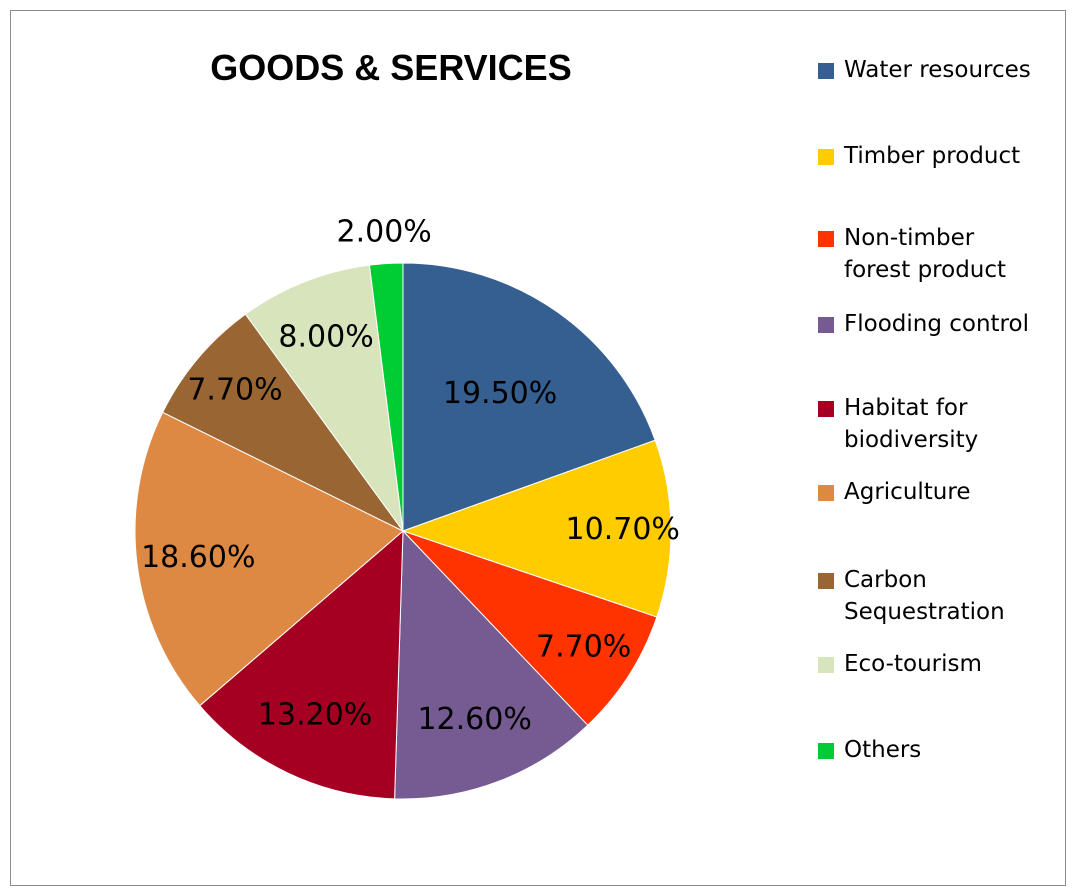  What do you see at coordinates (315, 715) in the screenshot?
I see `slice-data-label-4: 13.20%` at bounding box center [315, 715].